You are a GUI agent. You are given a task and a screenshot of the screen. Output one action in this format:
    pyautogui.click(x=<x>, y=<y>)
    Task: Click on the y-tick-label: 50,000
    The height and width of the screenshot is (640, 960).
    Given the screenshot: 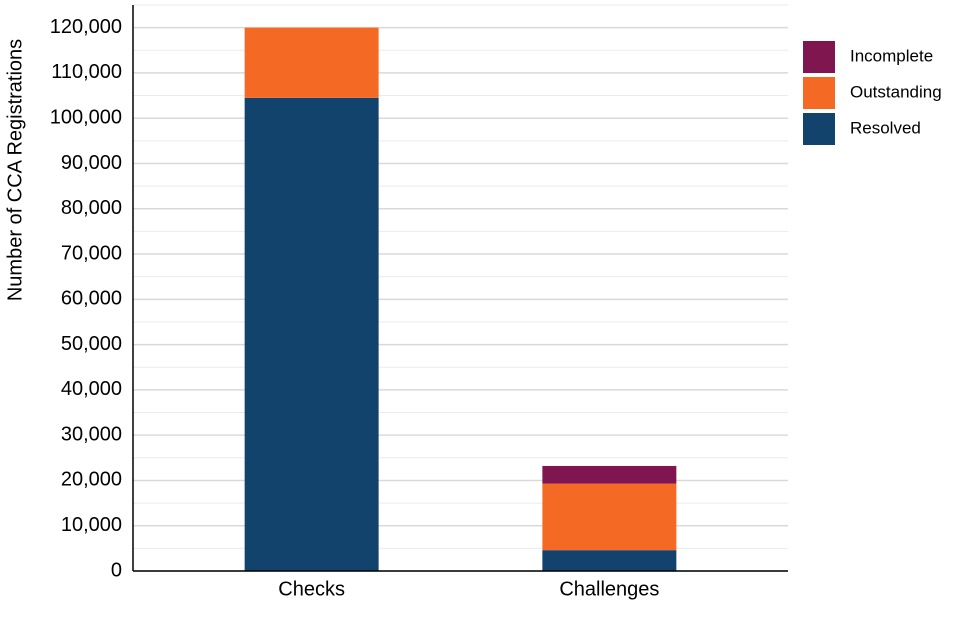 What is the action you would take?
    pyautogui.click(x=91, y=344)
    